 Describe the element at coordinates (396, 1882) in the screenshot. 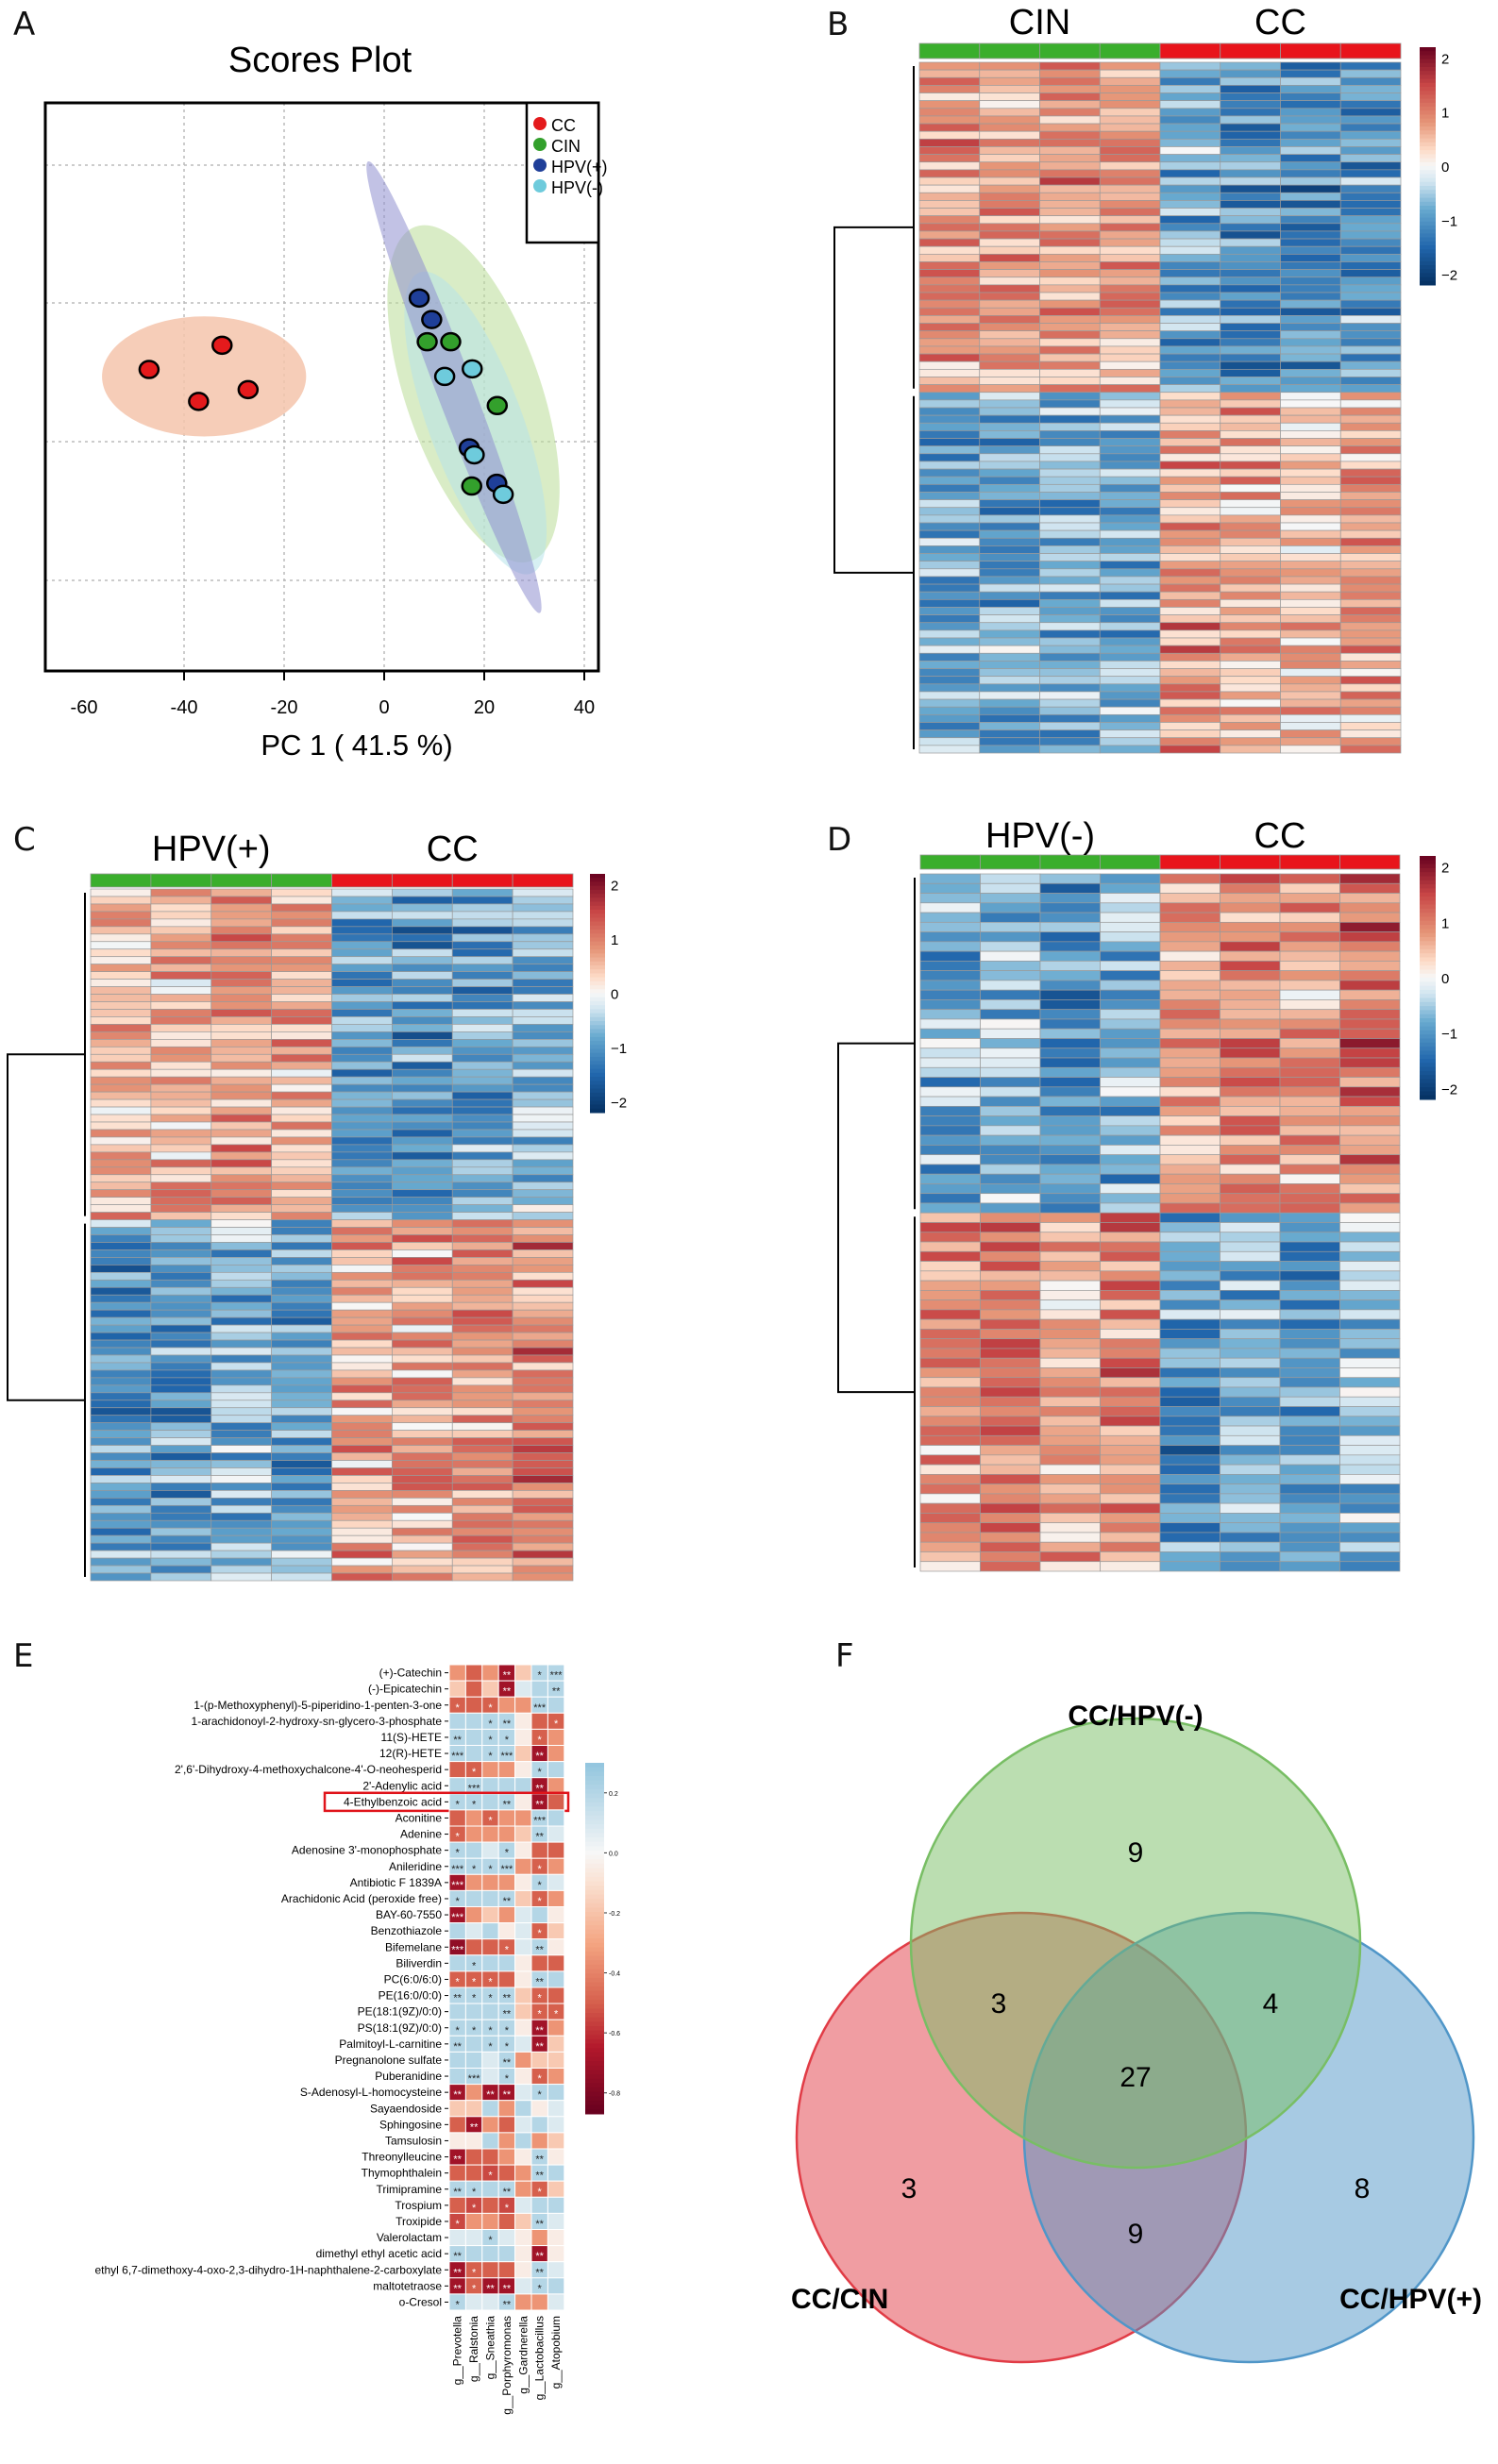

I see `metabolite-label: Antibiotic F 1839A` at that location.